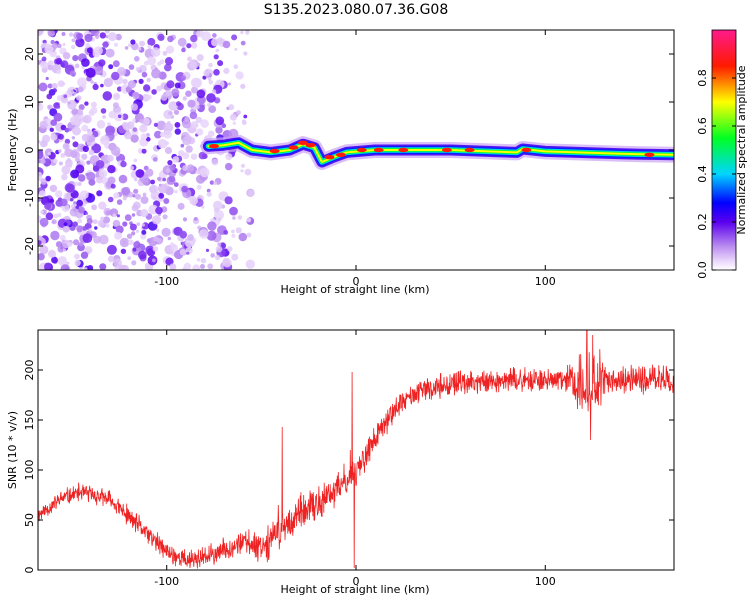 This screenshot has height=600, width=750. What do you see at coordinates (29, 150) in the screenshot?
I see `spectrogram-y-tick-label: 0` at bounding box center [29, 150].